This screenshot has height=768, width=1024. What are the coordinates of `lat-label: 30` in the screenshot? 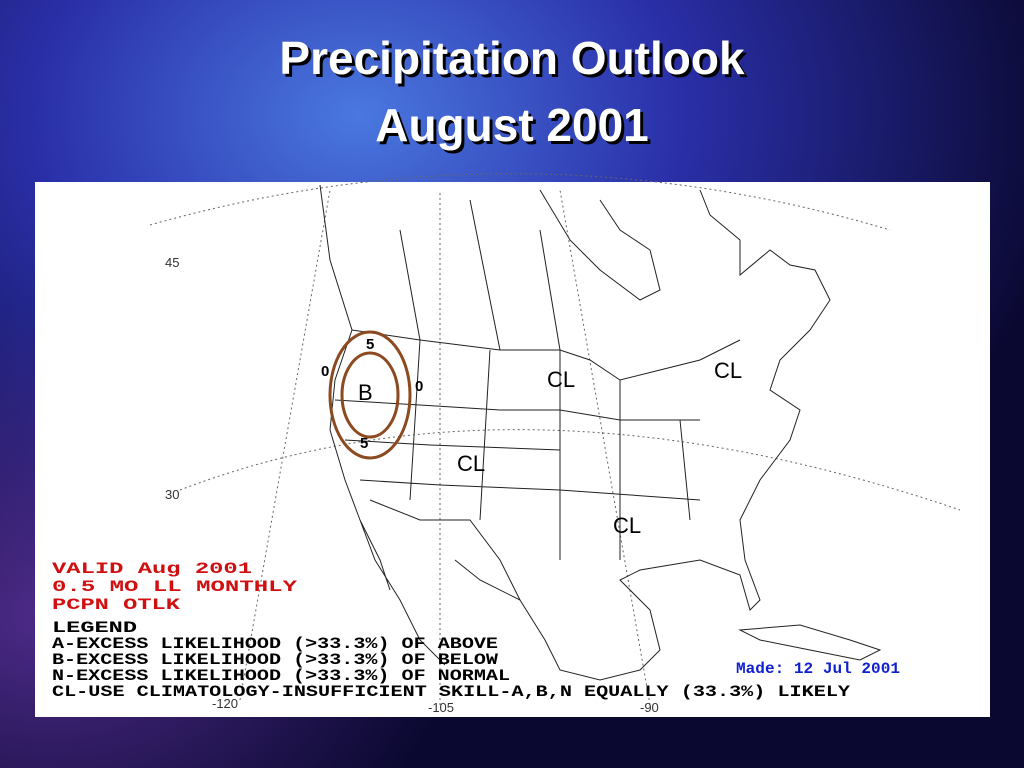 It's located at (172, 494).